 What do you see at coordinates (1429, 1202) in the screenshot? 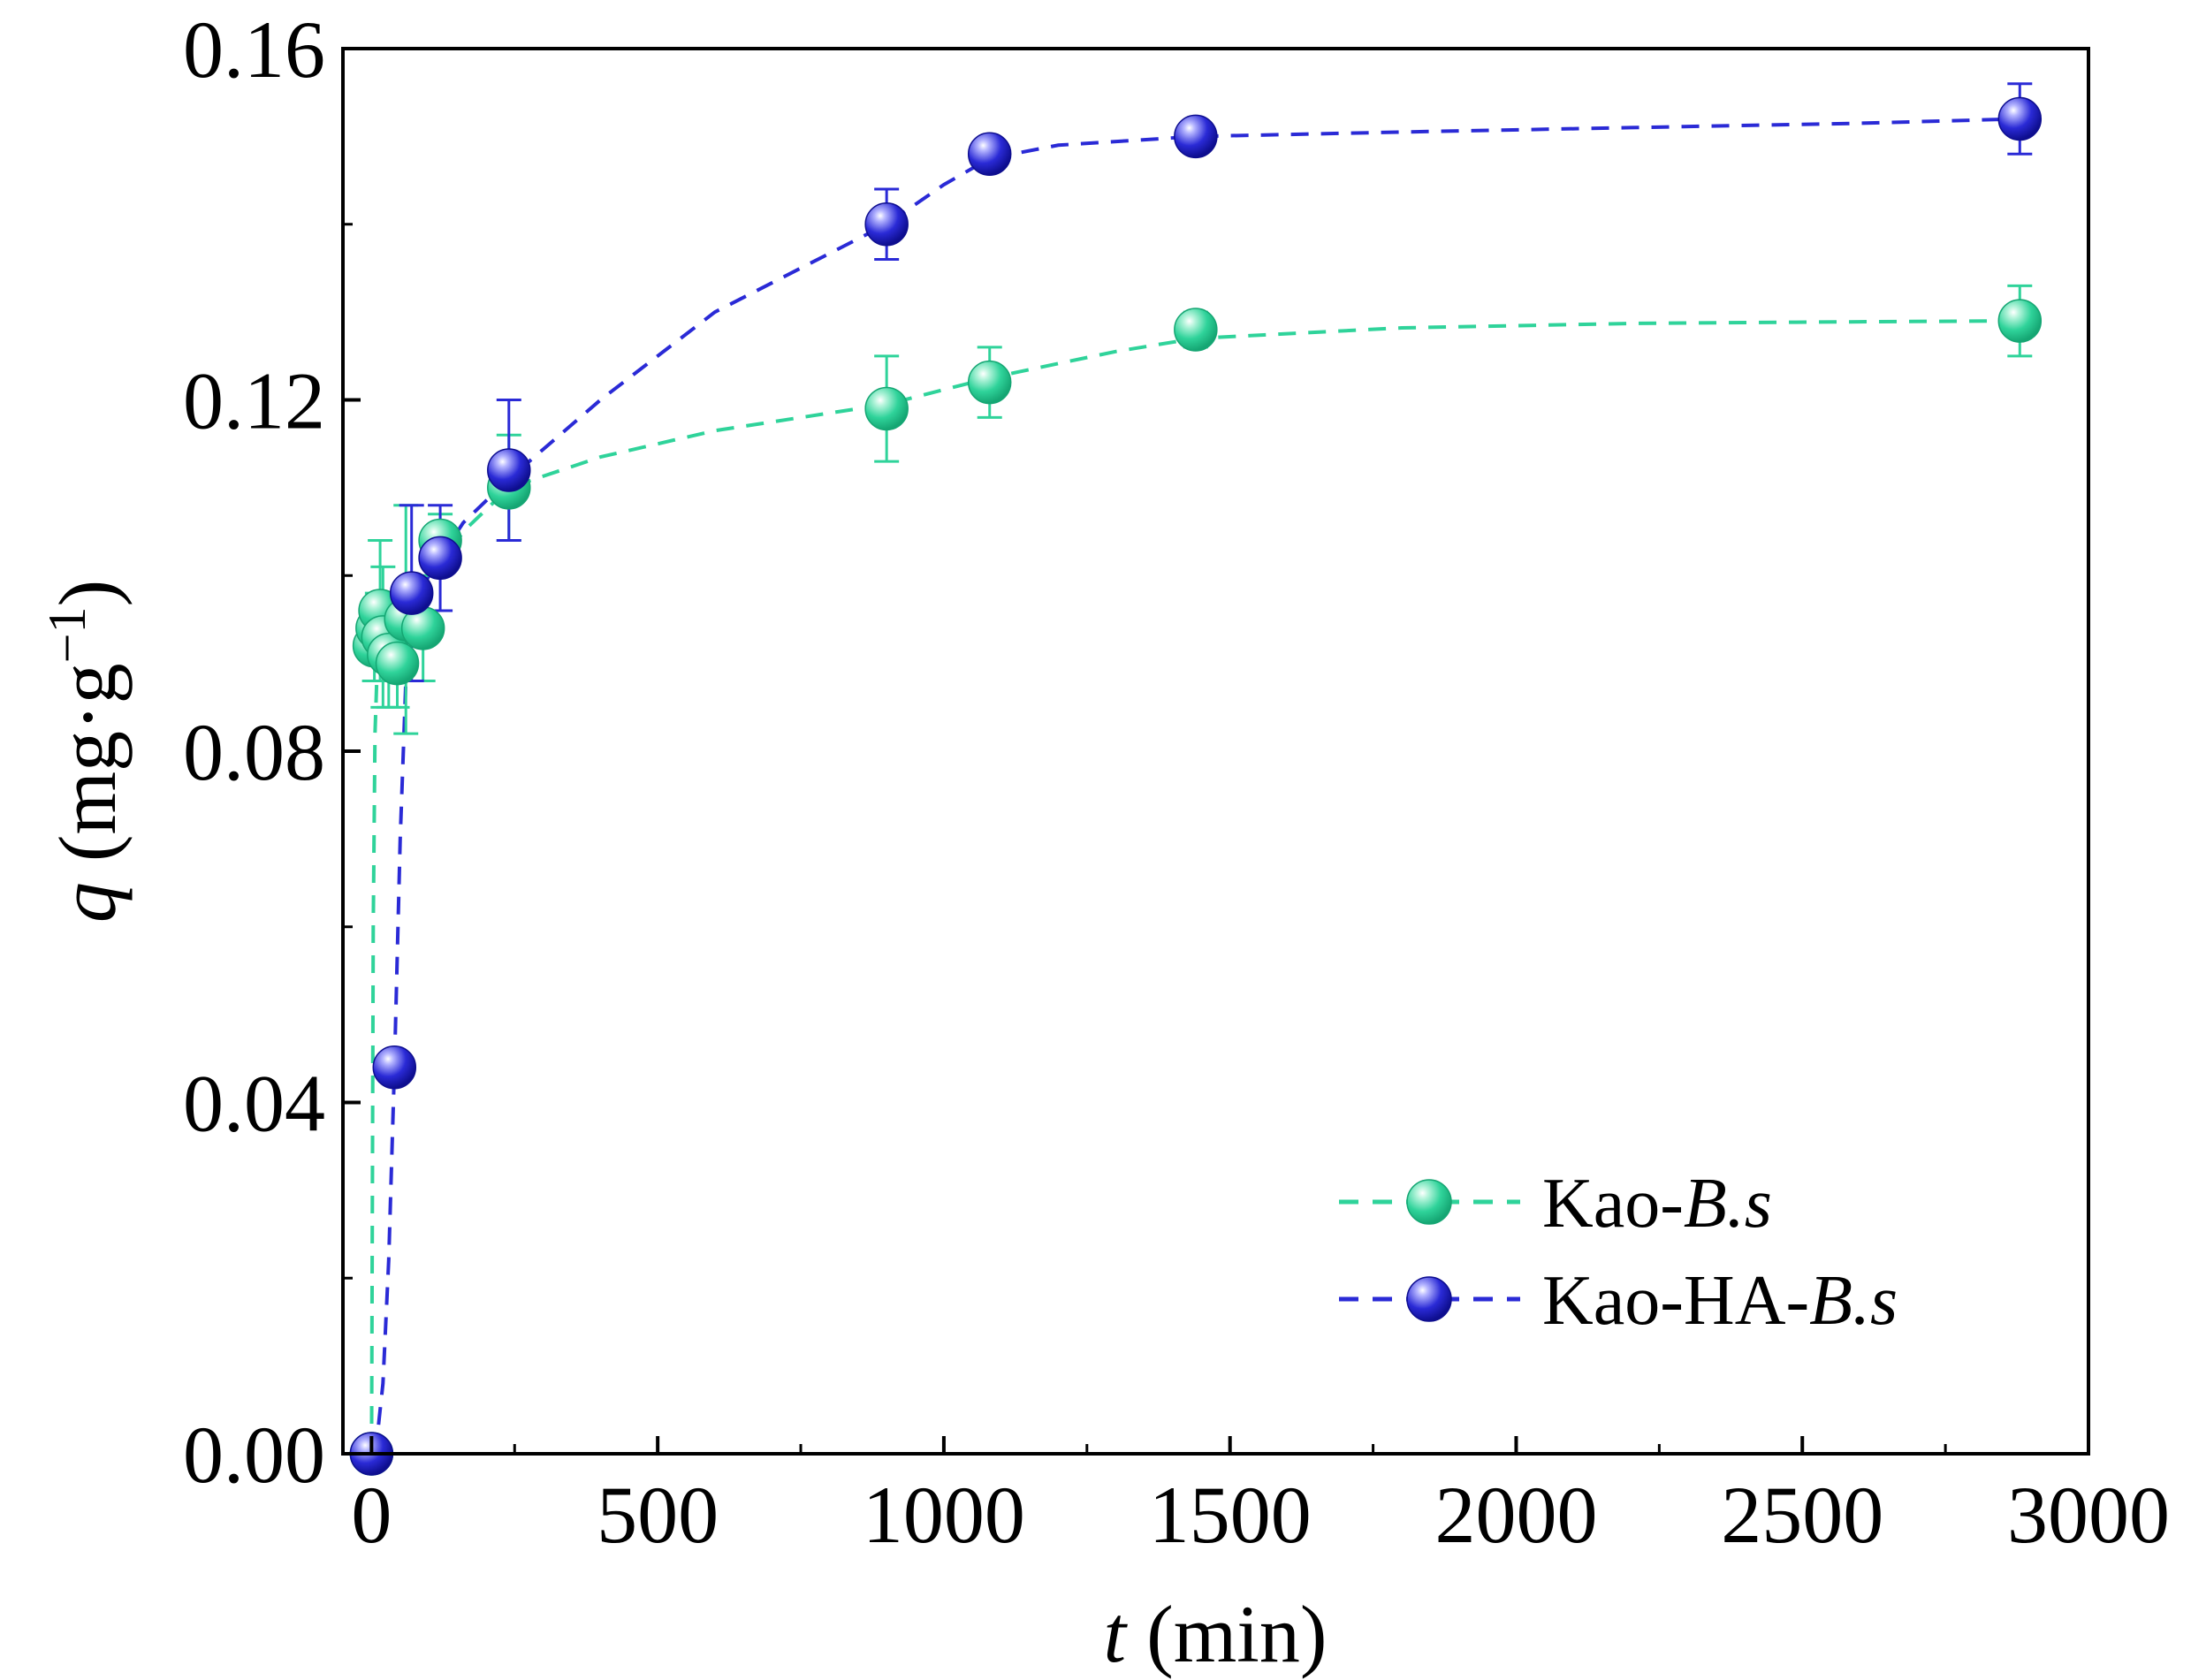
I see `legend-marker-kao-bs` at bounding box center [1429, 1202].